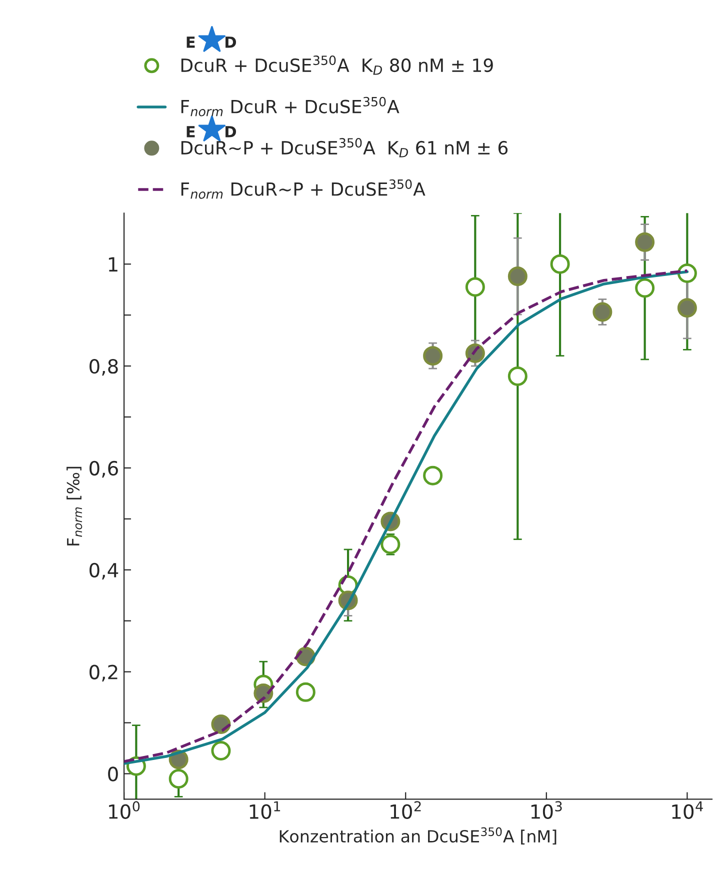  What do you see at coordinates (344, 148) in the screenshot?
I see `legend-label: DcuR~P + DcuSE$^{350}$A K$_{D}$ 61 nM ± 6` at bounding box center [344, 148].